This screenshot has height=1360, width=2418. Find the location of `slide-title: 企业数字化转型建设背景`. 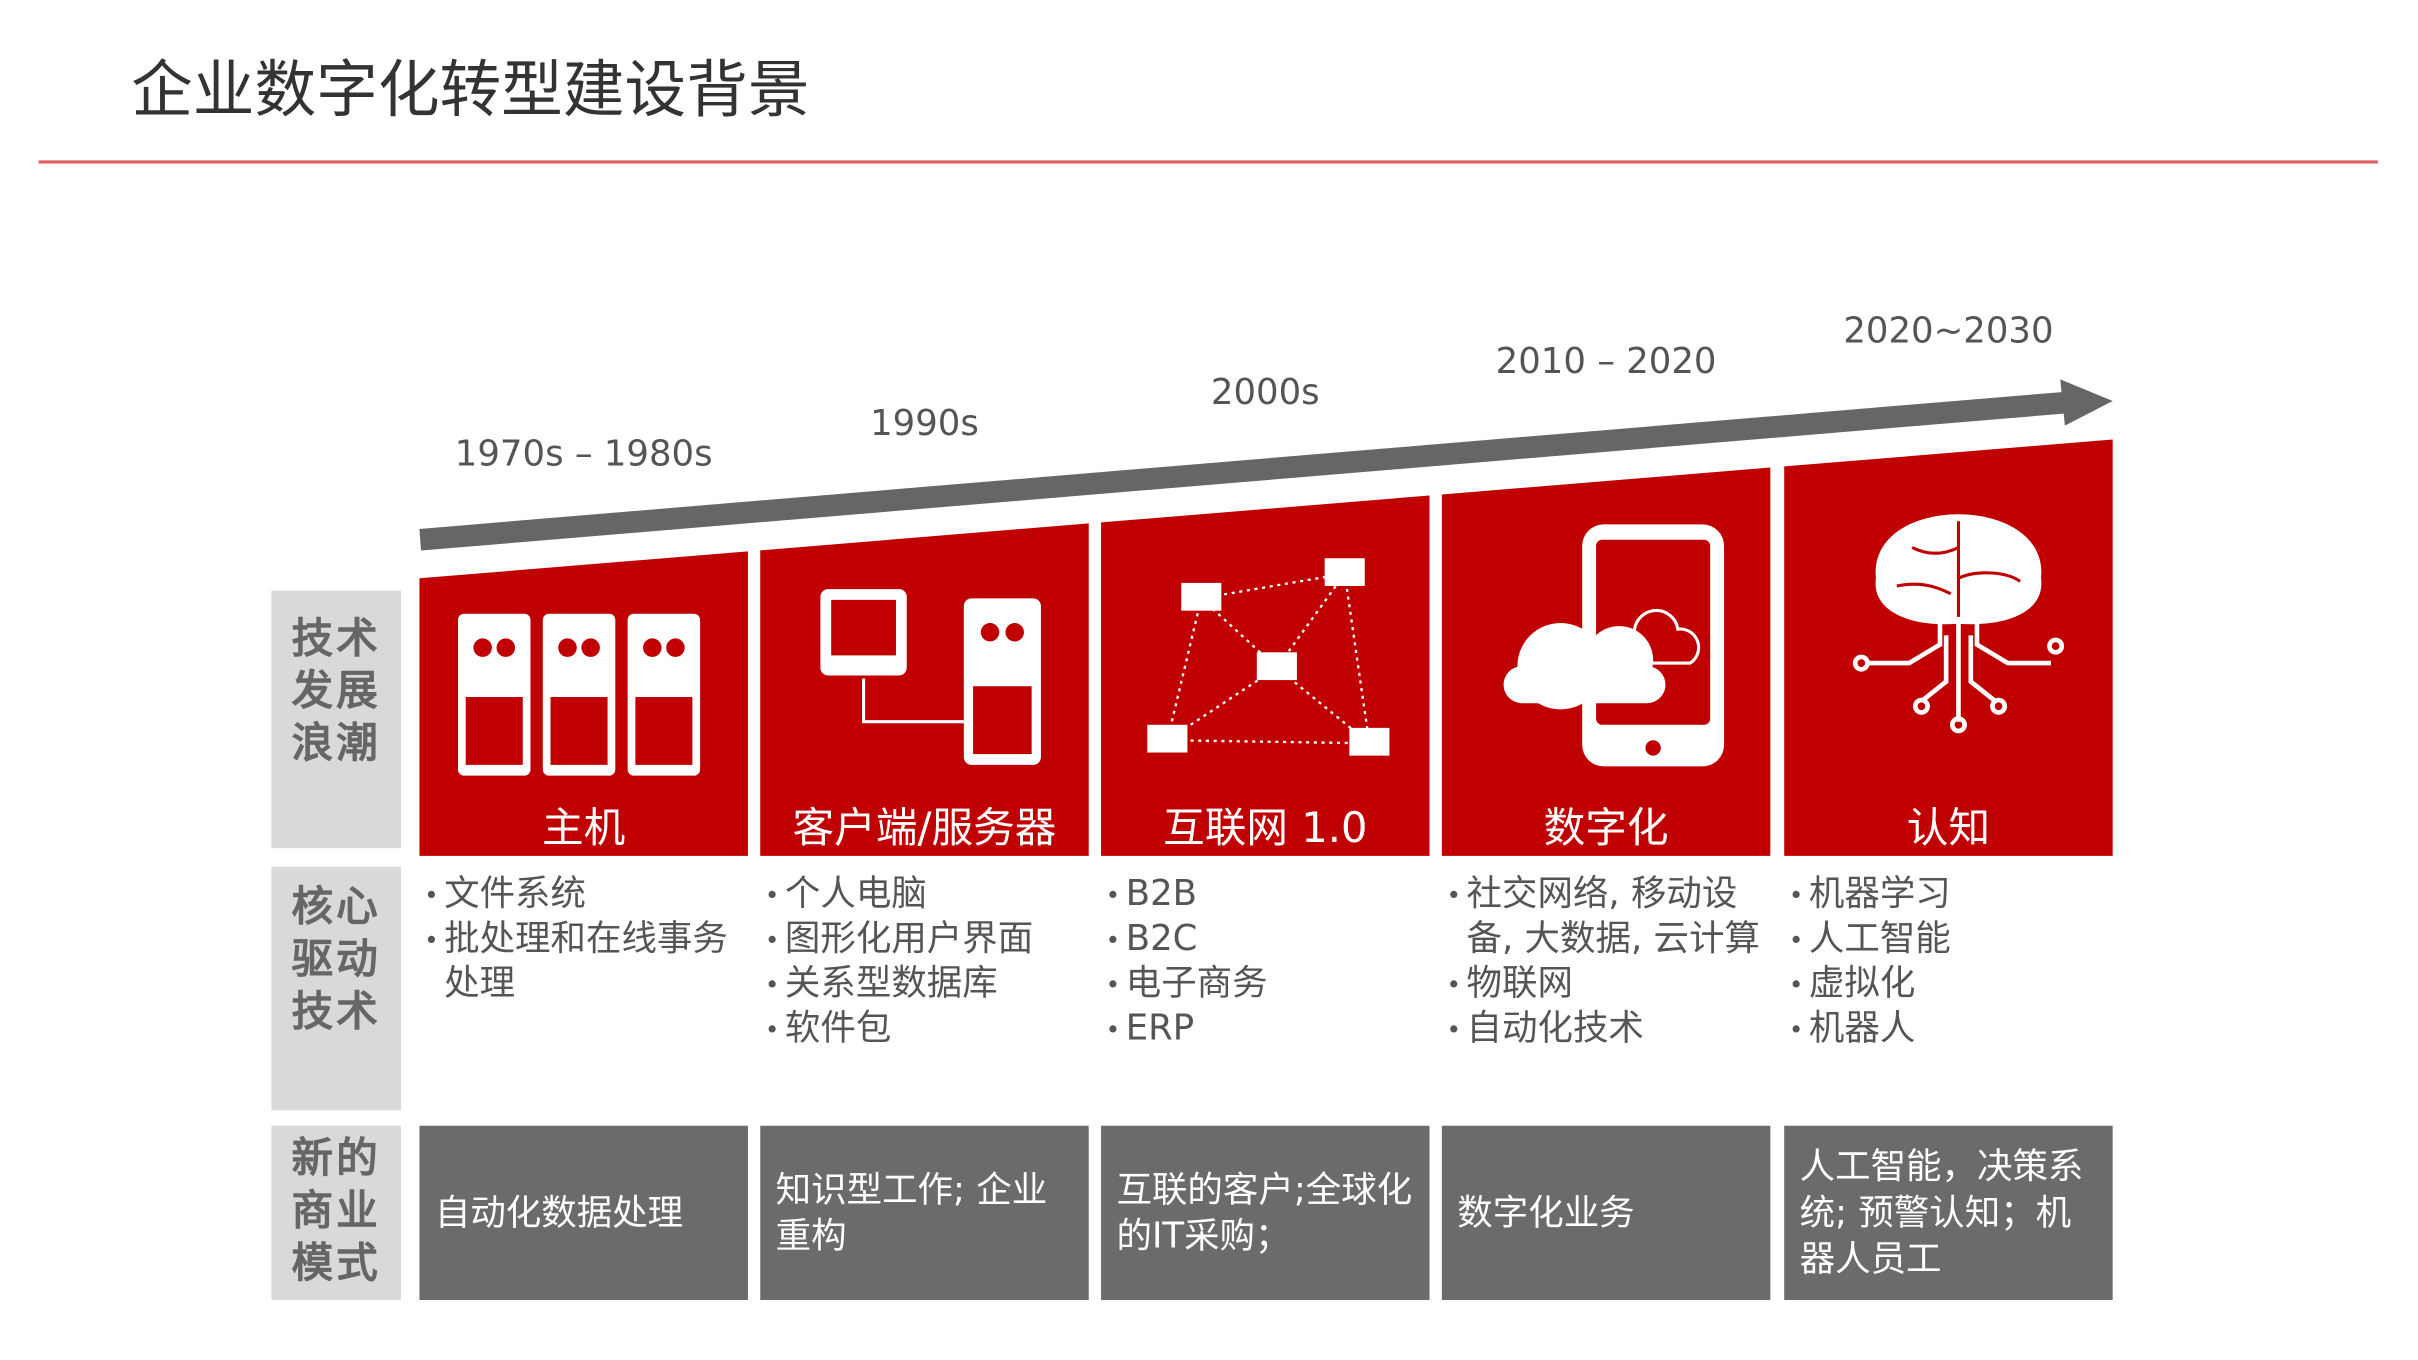

slide-title: 企业数字化转型建设背景 is located at coordinates (470, 91).